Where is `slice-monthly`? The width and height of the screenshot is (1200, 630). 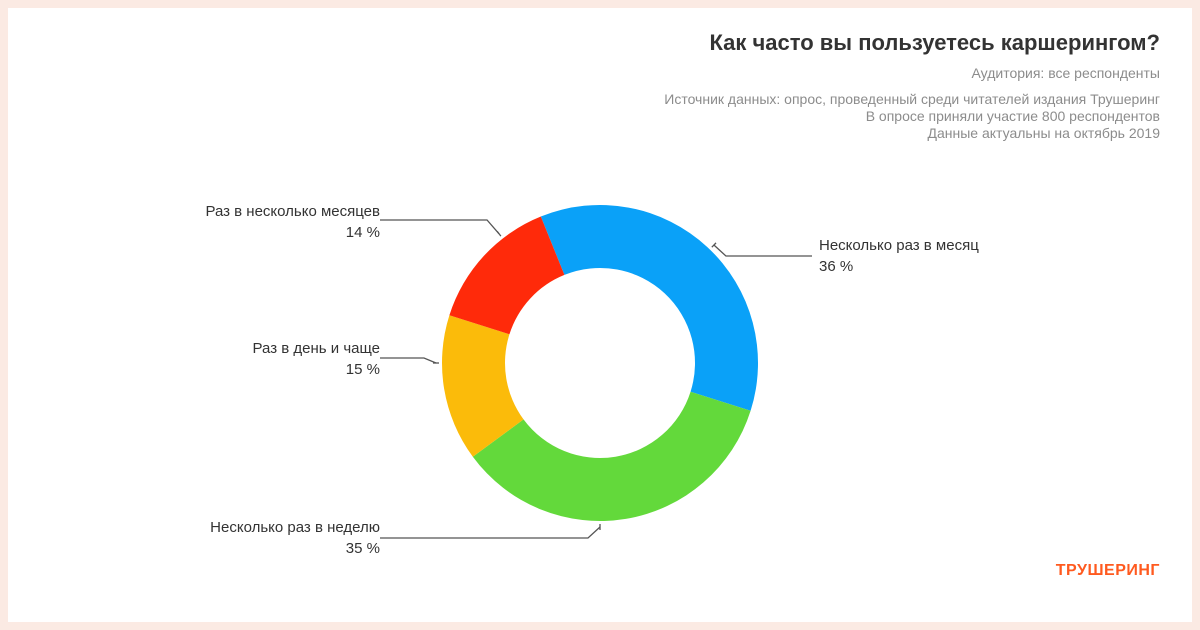
slice-monthly is located at coordinates (649, 307).